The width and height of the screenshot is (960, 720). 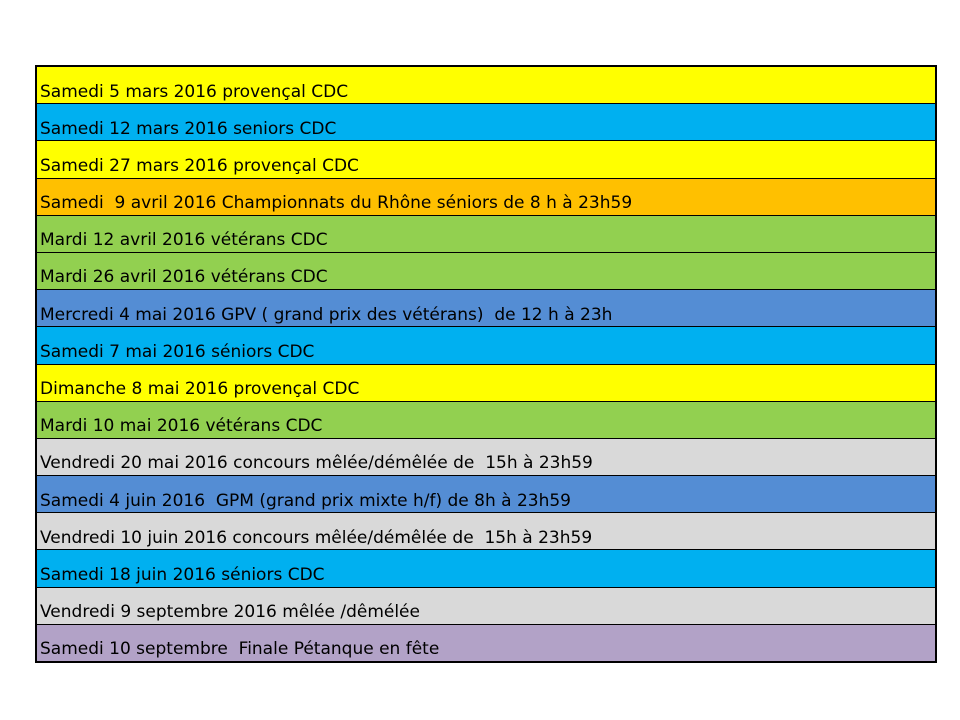 I want to click on event-row-label: Samedi 12 mars 2016 seniors CDC, so click(x=188, y=128).